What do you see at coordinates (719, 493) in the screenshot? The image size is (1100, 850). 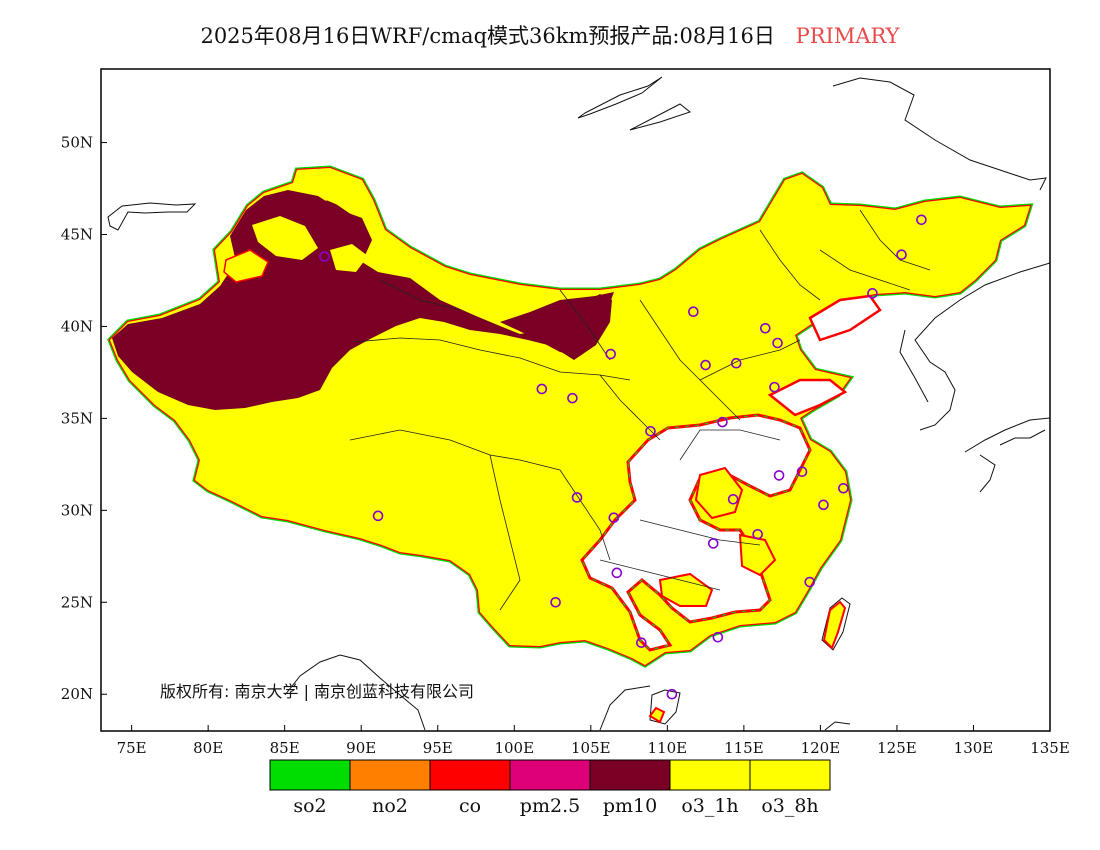 I see `o3-pocket-jiangxi` at bounding box center [719, 493].